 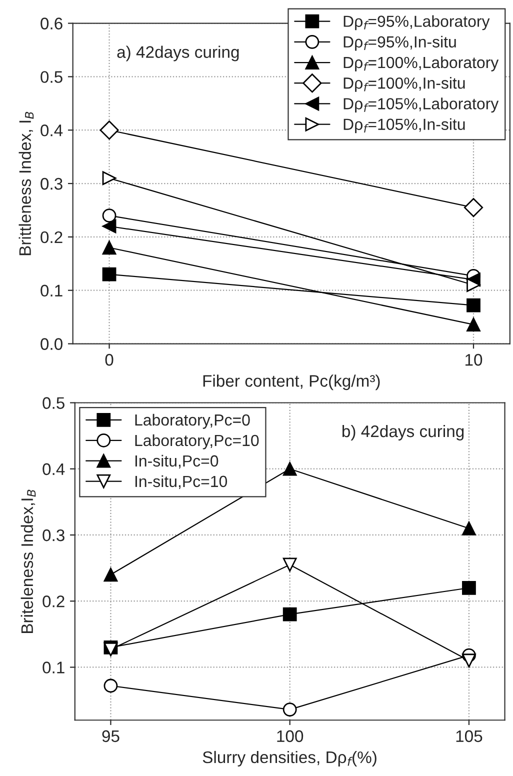 I want to click on x-tick-label: 100, so click(x=290, y=736).